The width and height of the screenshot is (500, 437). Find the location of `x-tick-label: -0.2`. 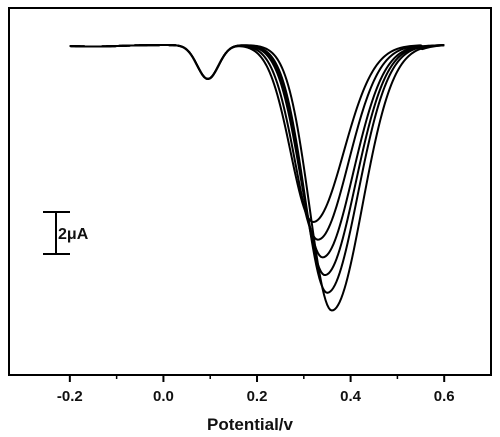

x-tick-label: -0.2 is located at coordinates (70, 396).